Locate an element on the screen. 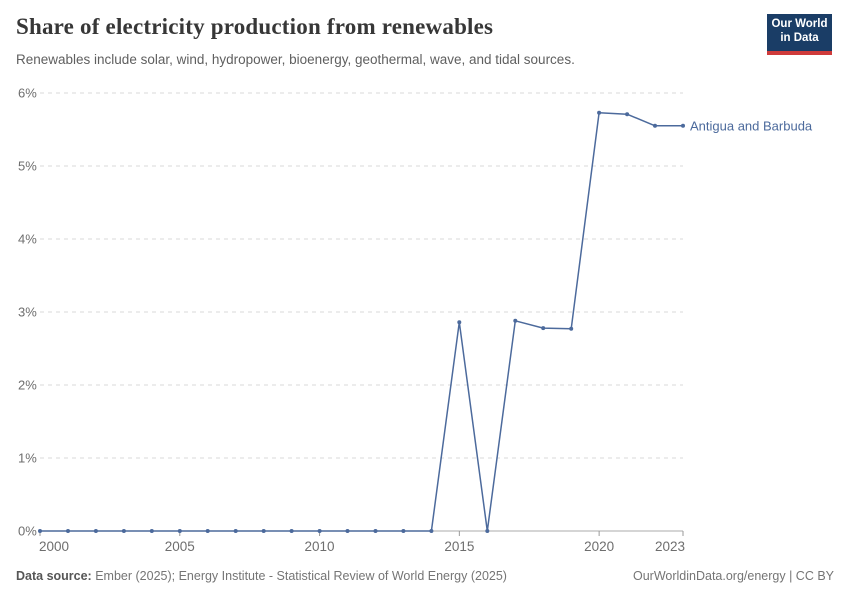  x-tick-label: 2000 is located at coordinates (54, 546).